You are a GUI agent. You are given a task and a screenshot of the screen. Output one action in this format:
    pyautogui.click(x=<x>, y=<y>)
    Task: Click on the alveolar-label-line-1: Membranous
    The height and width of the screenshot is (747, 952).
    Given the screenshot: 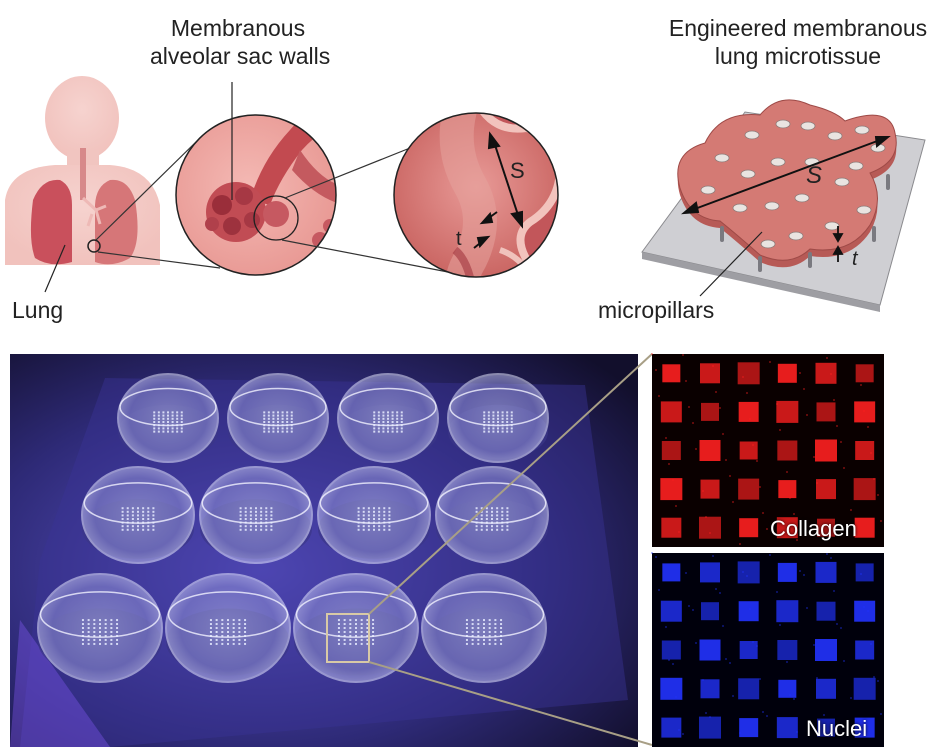 What is the action you would take?
    pyautogui.click(x=238, y=28)
    